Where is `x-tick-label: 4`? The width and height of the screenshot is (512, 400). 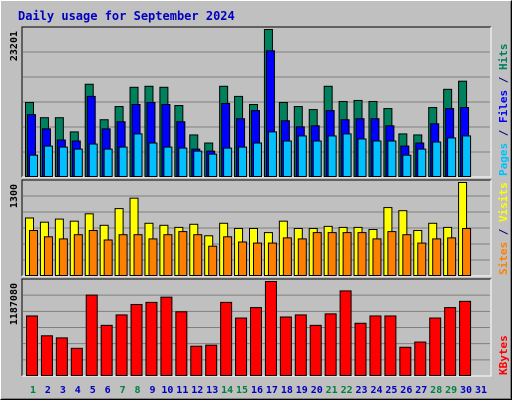 x-tick-label: 4 is located at coordinates (78, 390).